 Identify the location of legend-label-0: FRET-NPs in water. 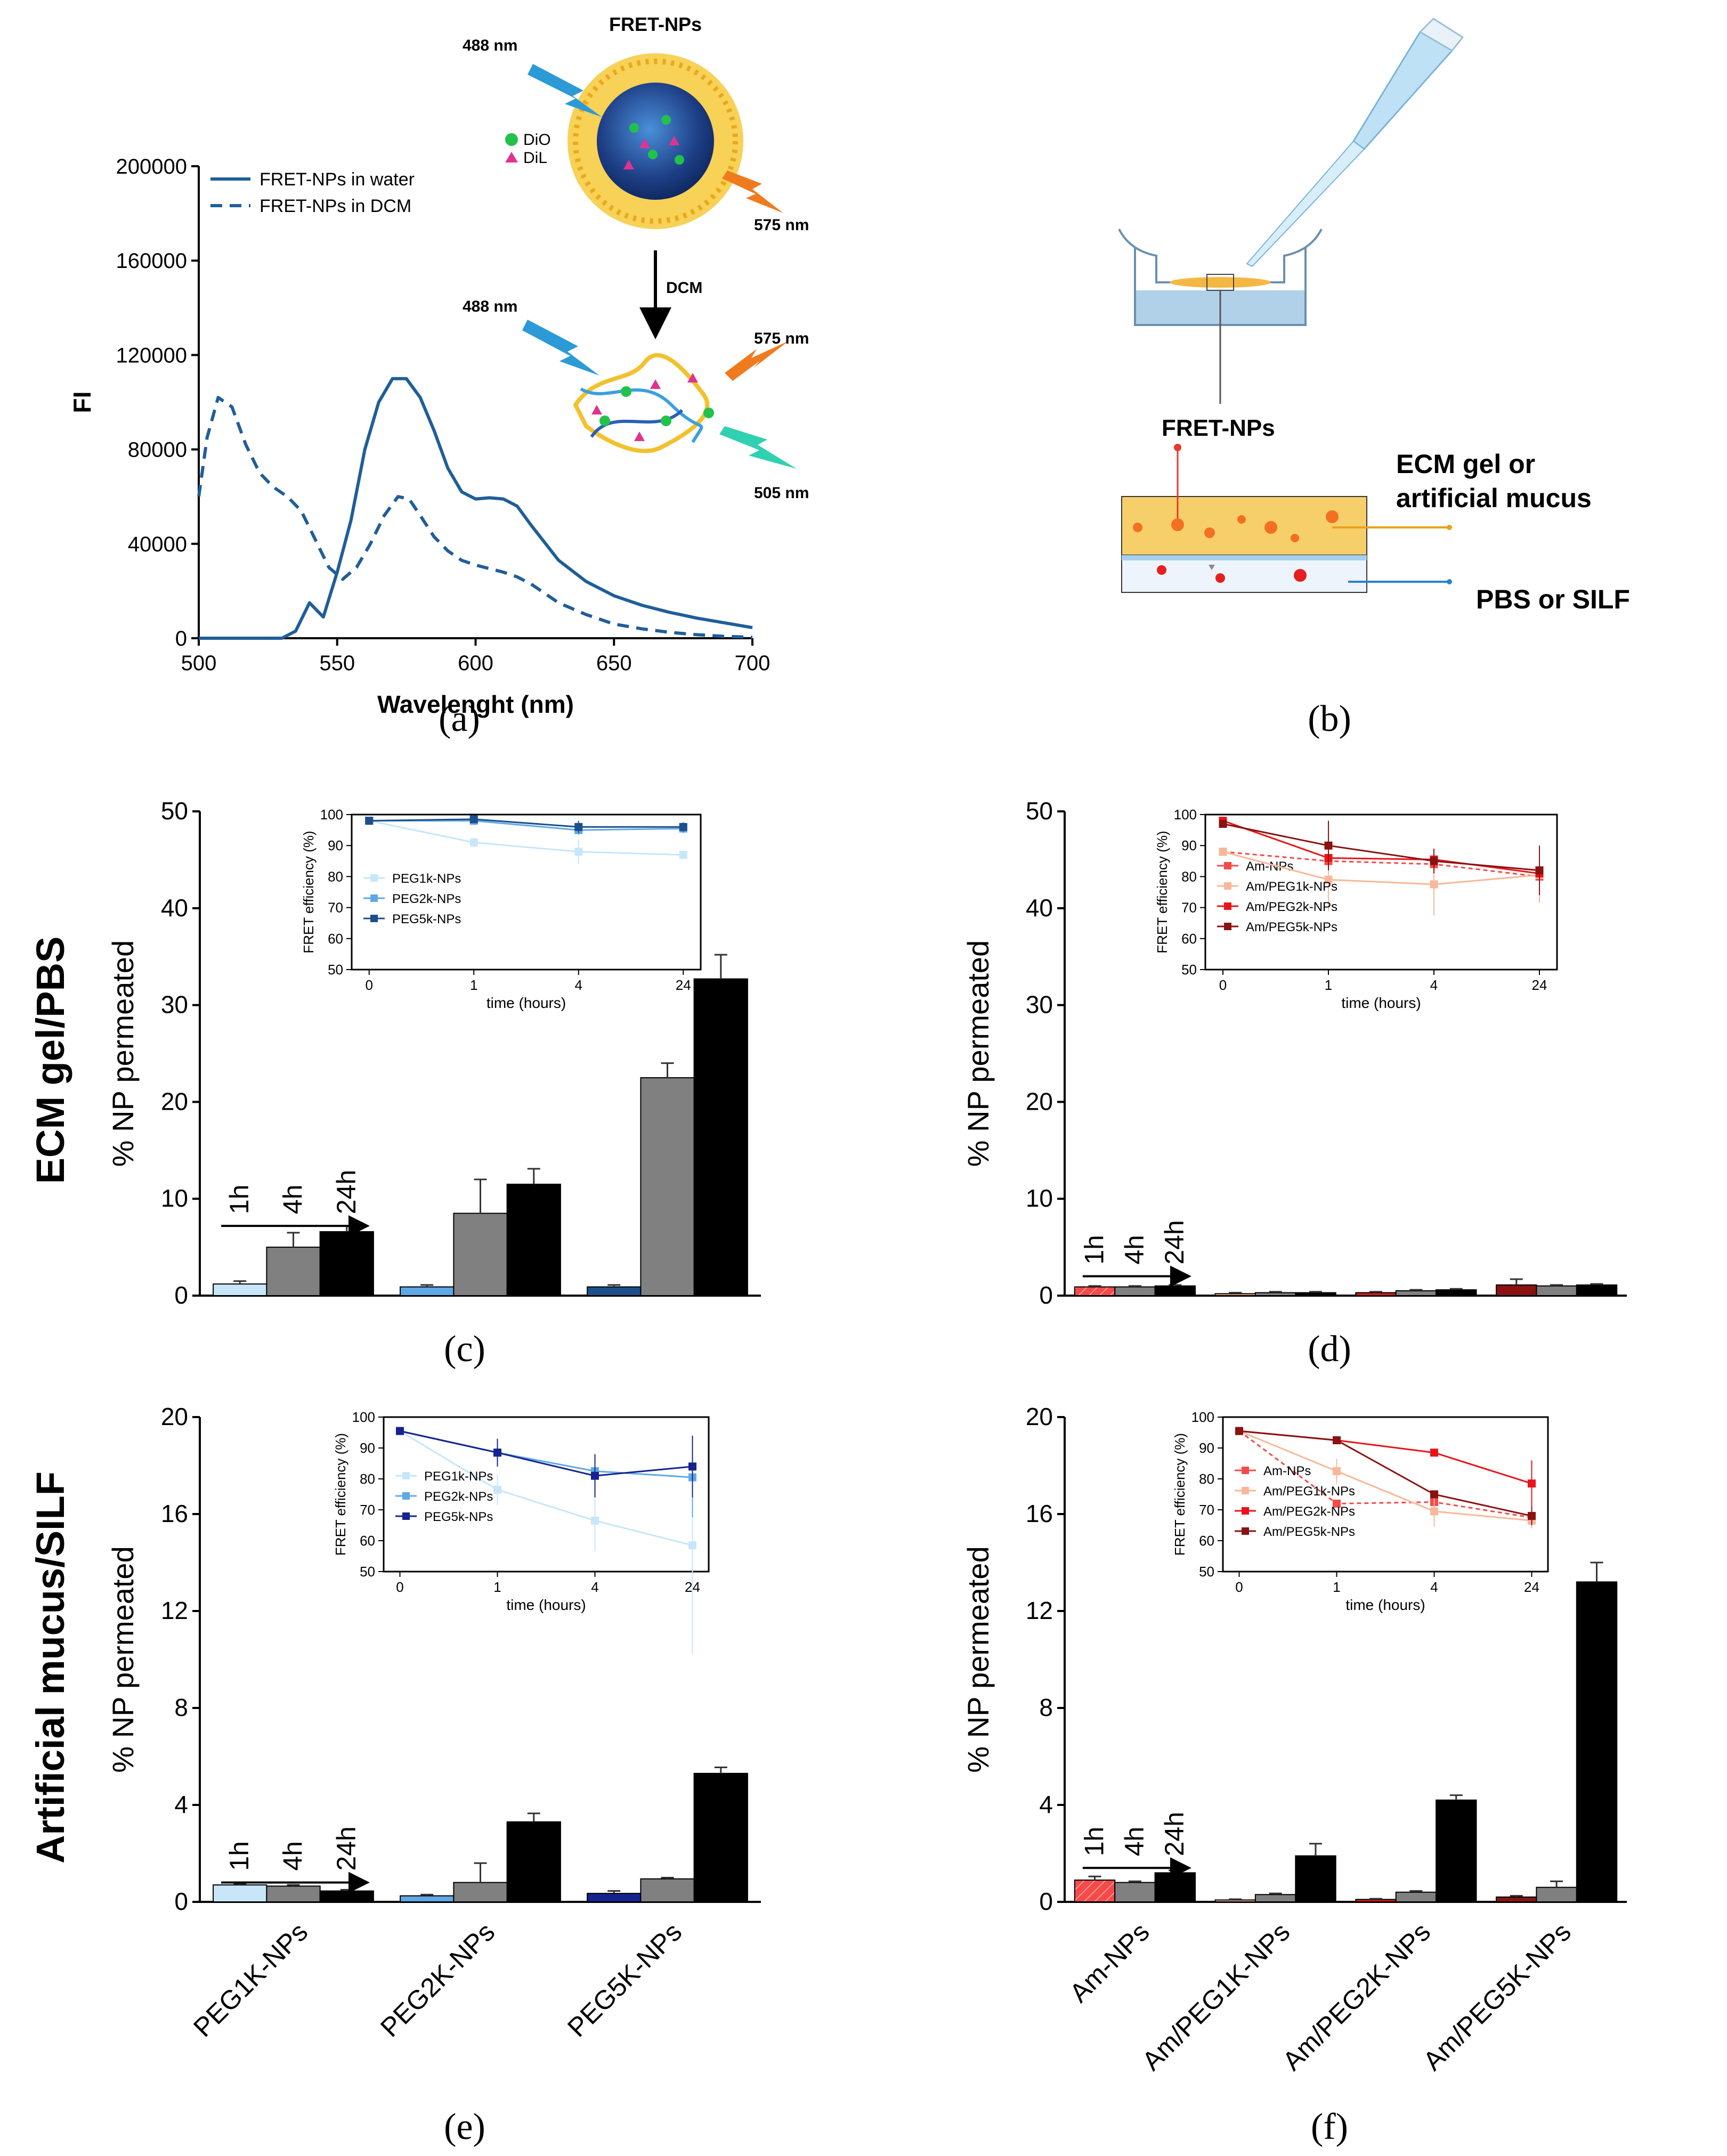
(337, 179).